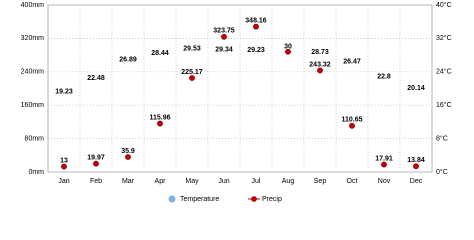 This screenshot has width=474, height=240. I want to click on x-tick-label: Jun, so click(223, 181).